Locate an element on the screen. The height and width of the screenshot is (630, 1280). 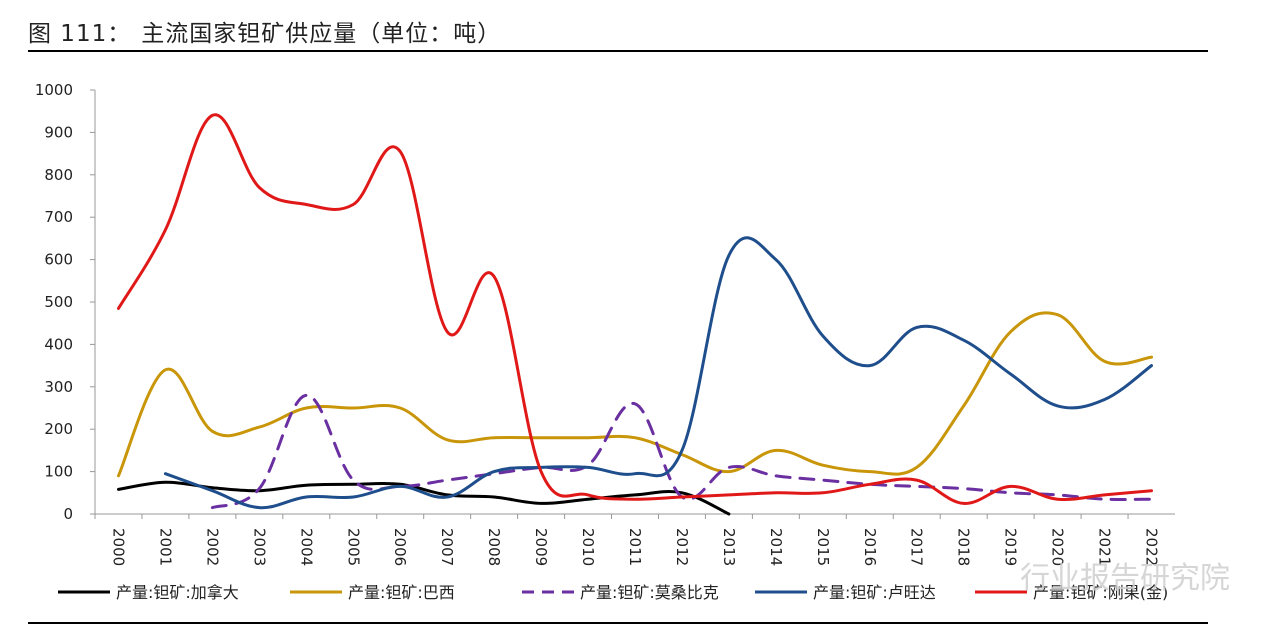
y-tick-label: 0 is located at coordinates (68, 514).